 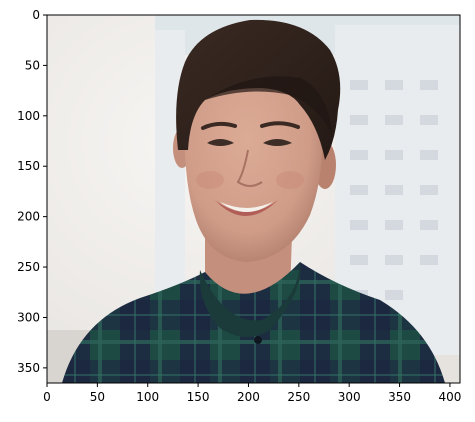 I want to click on photo-teeth, so click(x=246, y=207).